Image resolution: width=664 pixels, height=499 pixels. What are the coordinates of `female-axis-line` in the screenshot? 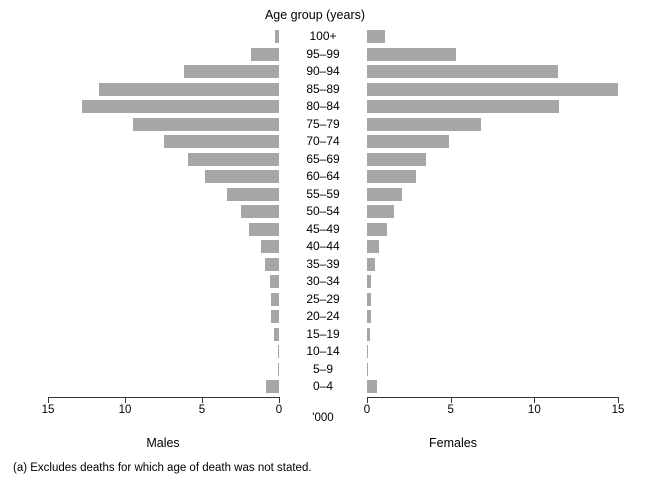 It's located at (492, 397).